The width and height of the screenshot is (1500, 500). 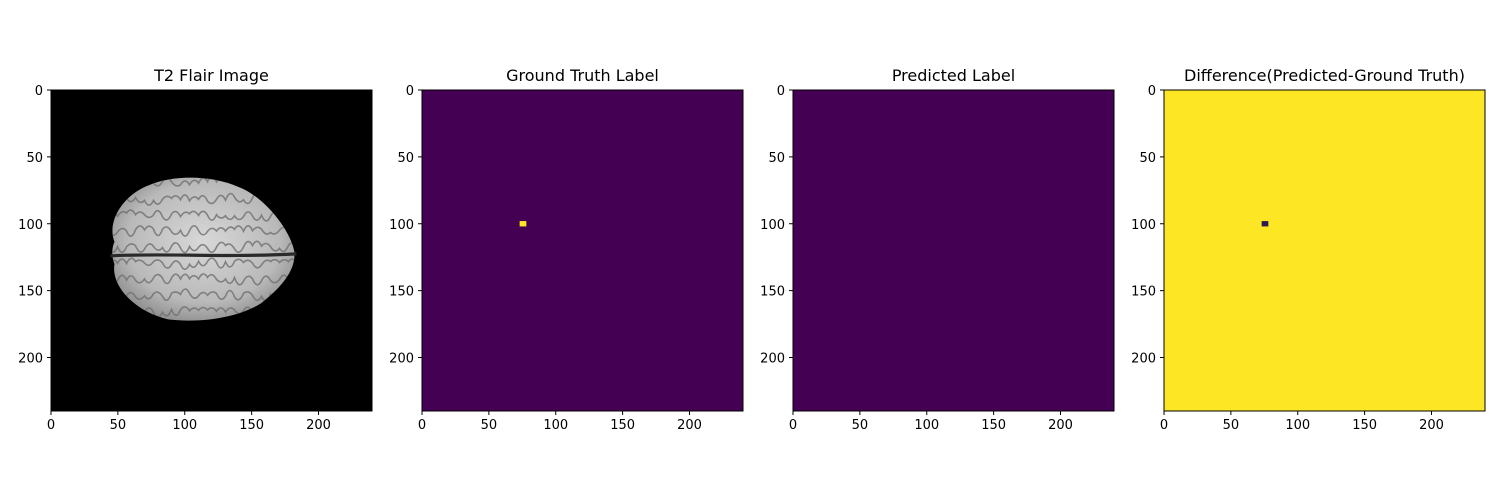 I want to click on brain-outline, so click(x=203, y=249).